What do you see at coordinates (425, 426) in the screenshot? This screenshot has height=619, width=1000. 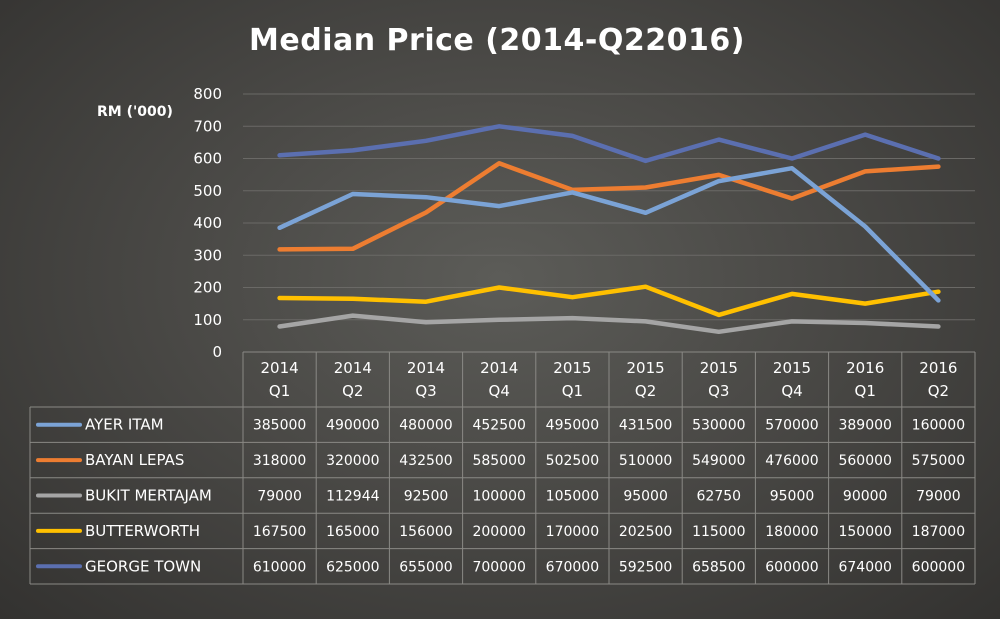 I see `table-cell-value: 480000` at bounding box center [425, 426].